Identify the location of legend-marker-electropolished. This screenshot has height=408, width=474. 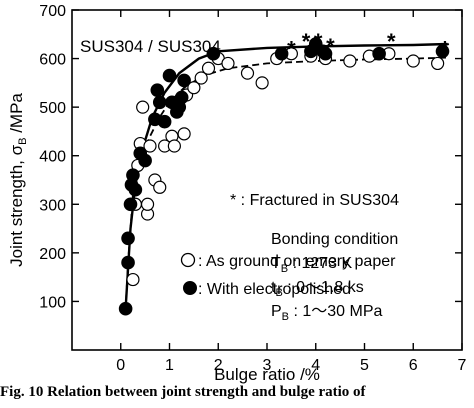
(190, 288).